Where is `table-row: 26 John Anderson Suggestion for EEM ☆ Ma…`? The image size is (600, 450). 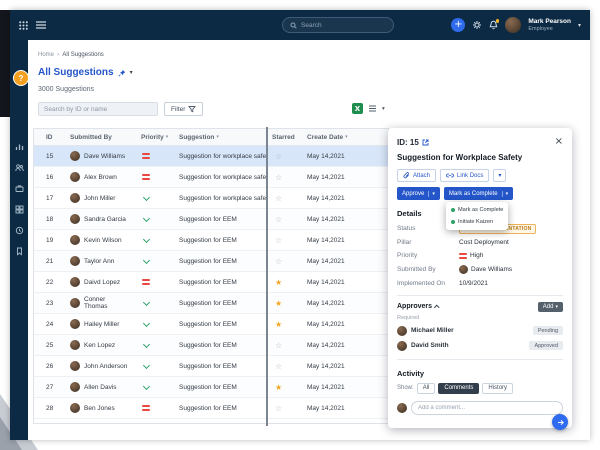 table-row: 26 John Anderson Suggestion for EEM ☆ Ma… is located at coordinates (211, 366).